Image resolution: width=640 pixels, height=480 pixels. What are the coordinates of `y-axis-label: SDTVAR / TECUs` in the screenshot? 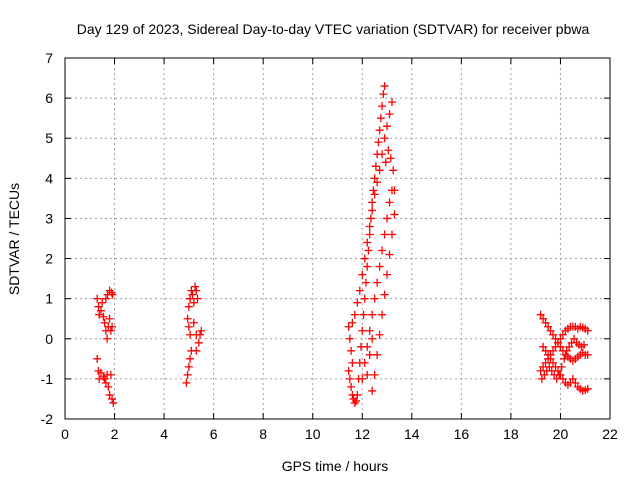 It's located at (14, 239).